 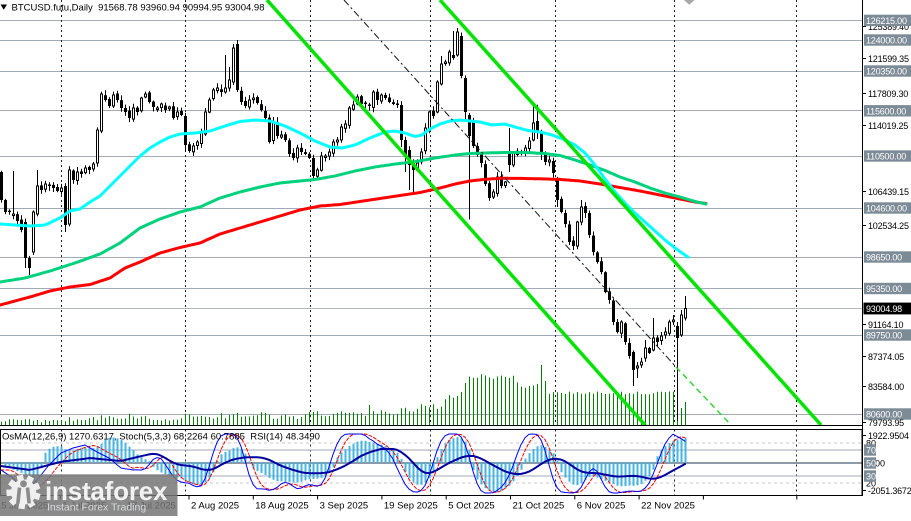 What do you see at coordinates (888, 94) in the screenshot?
I see `svg-text: 117809.30` at bounding box center [888, 94].